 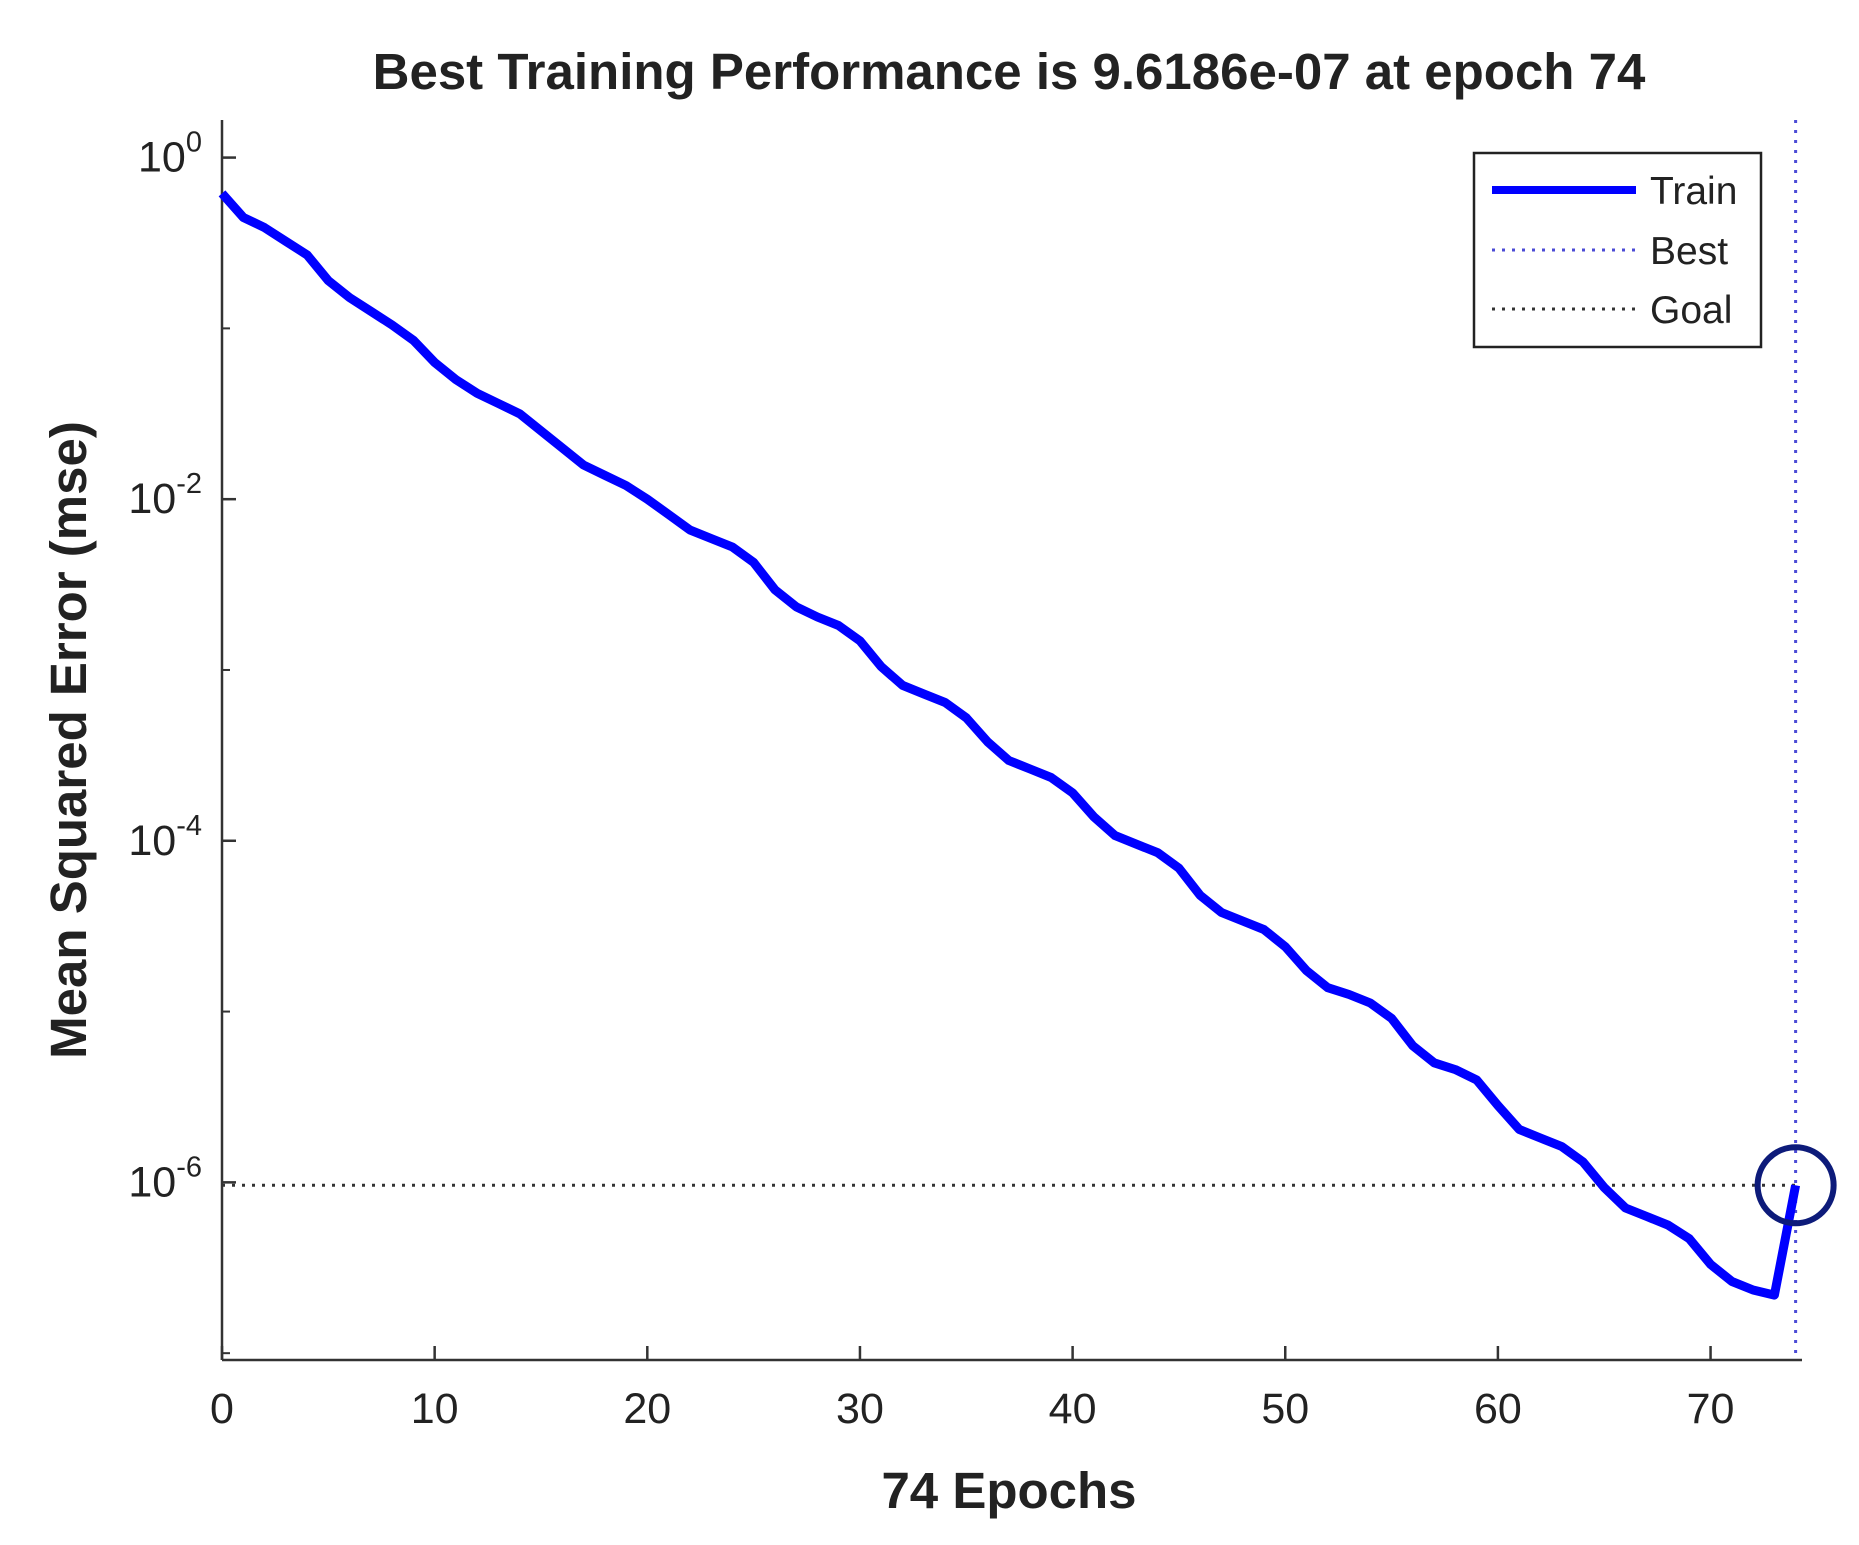 I want to click on legend-box, so click(x=1617, y=250).